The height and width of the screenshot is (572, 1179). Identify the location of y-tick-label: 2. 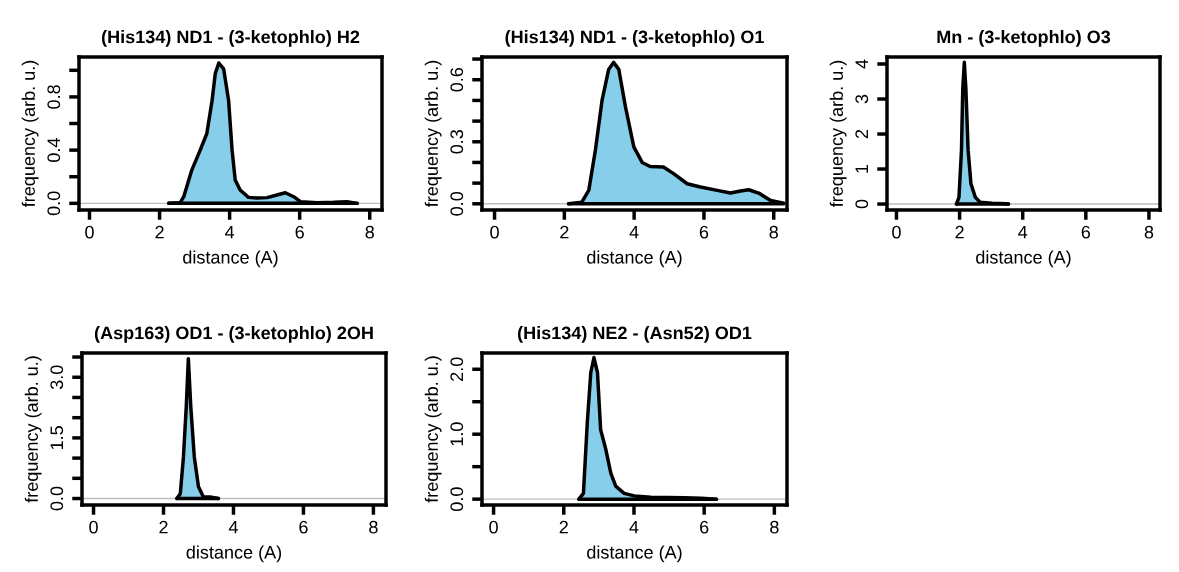
(861, 134).